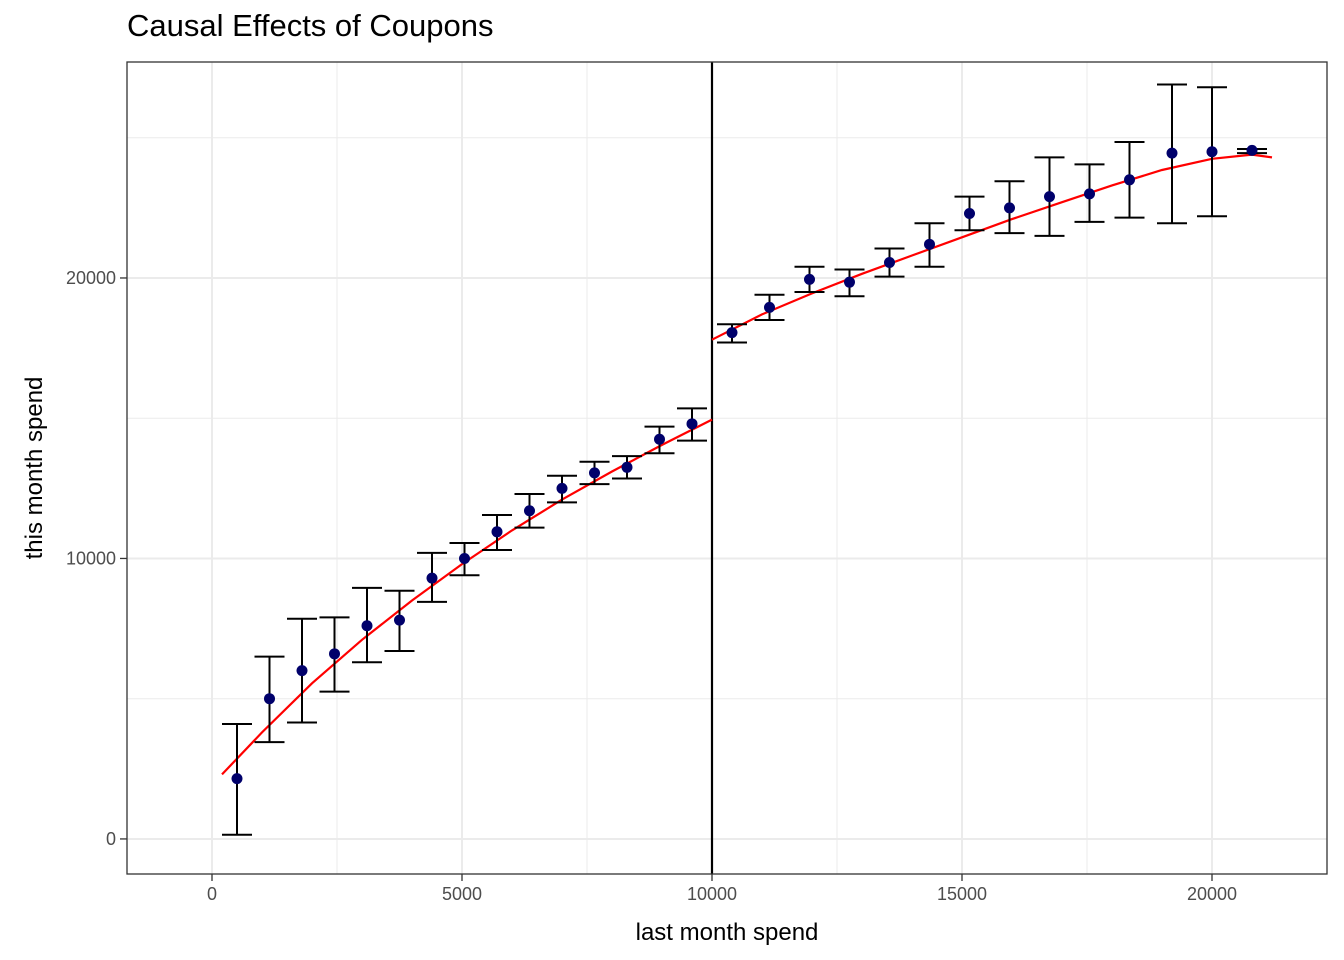  Describe the element at coordinates (1212, 894) in the screenshot. I see `x-tick-label: 20000` at that location.